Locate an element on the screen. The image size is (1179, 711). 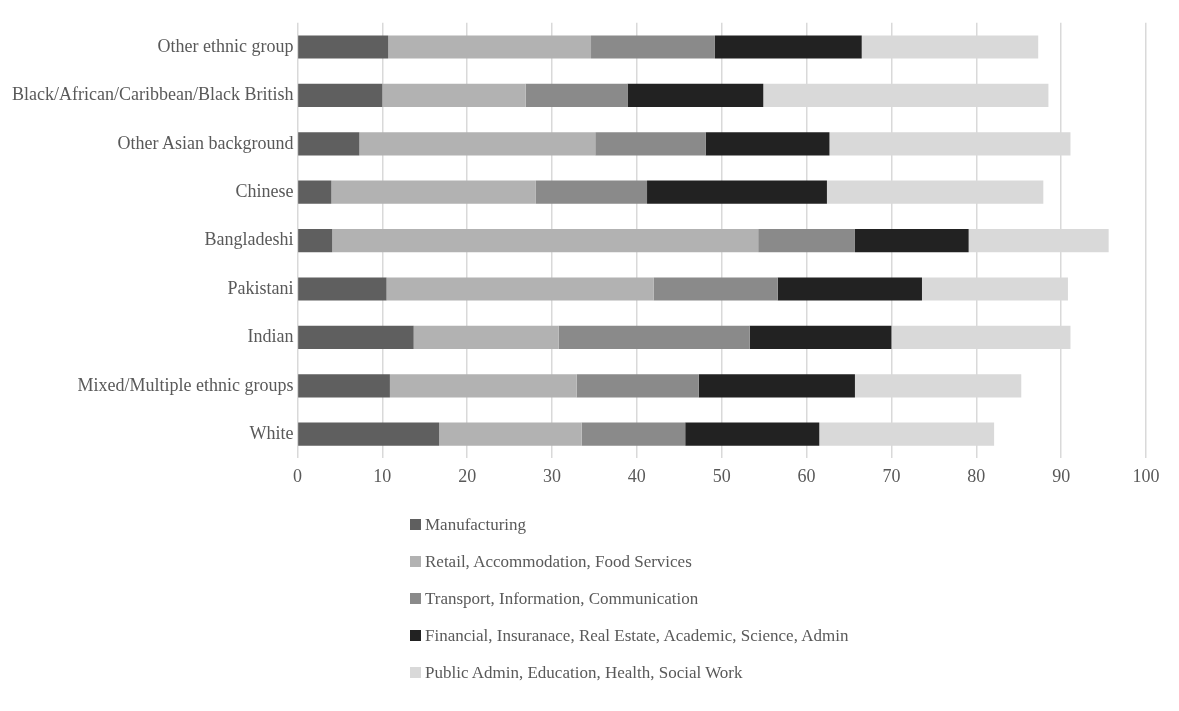
y-tick-label: Pakistani is located at coordinates (260, 287).